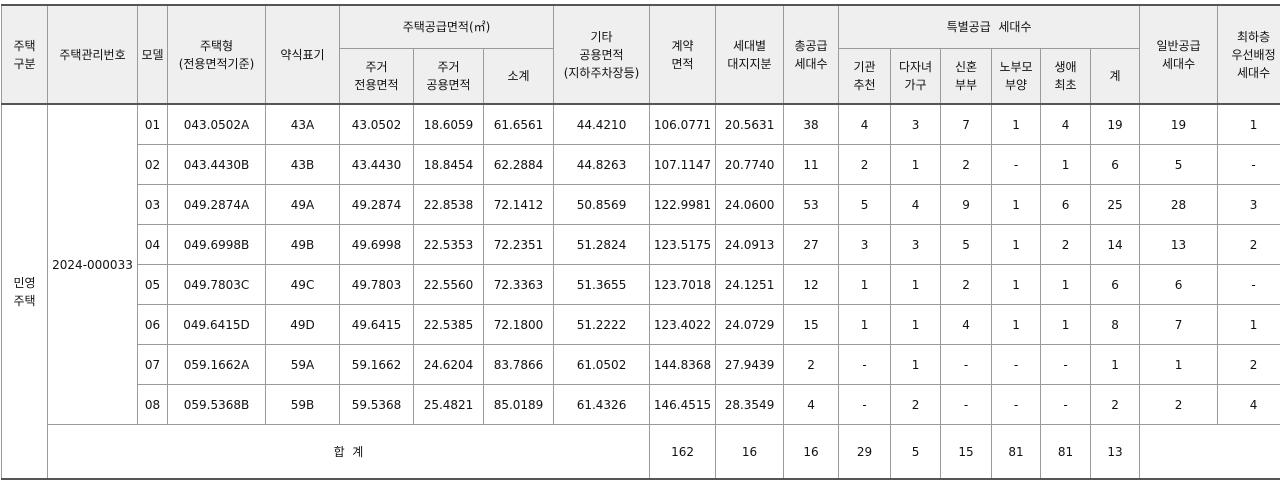  What do you see at coordinates (811, 245) in the screenshot?
I see `total-supply-cell: 27` at bounding box center [811, 245].